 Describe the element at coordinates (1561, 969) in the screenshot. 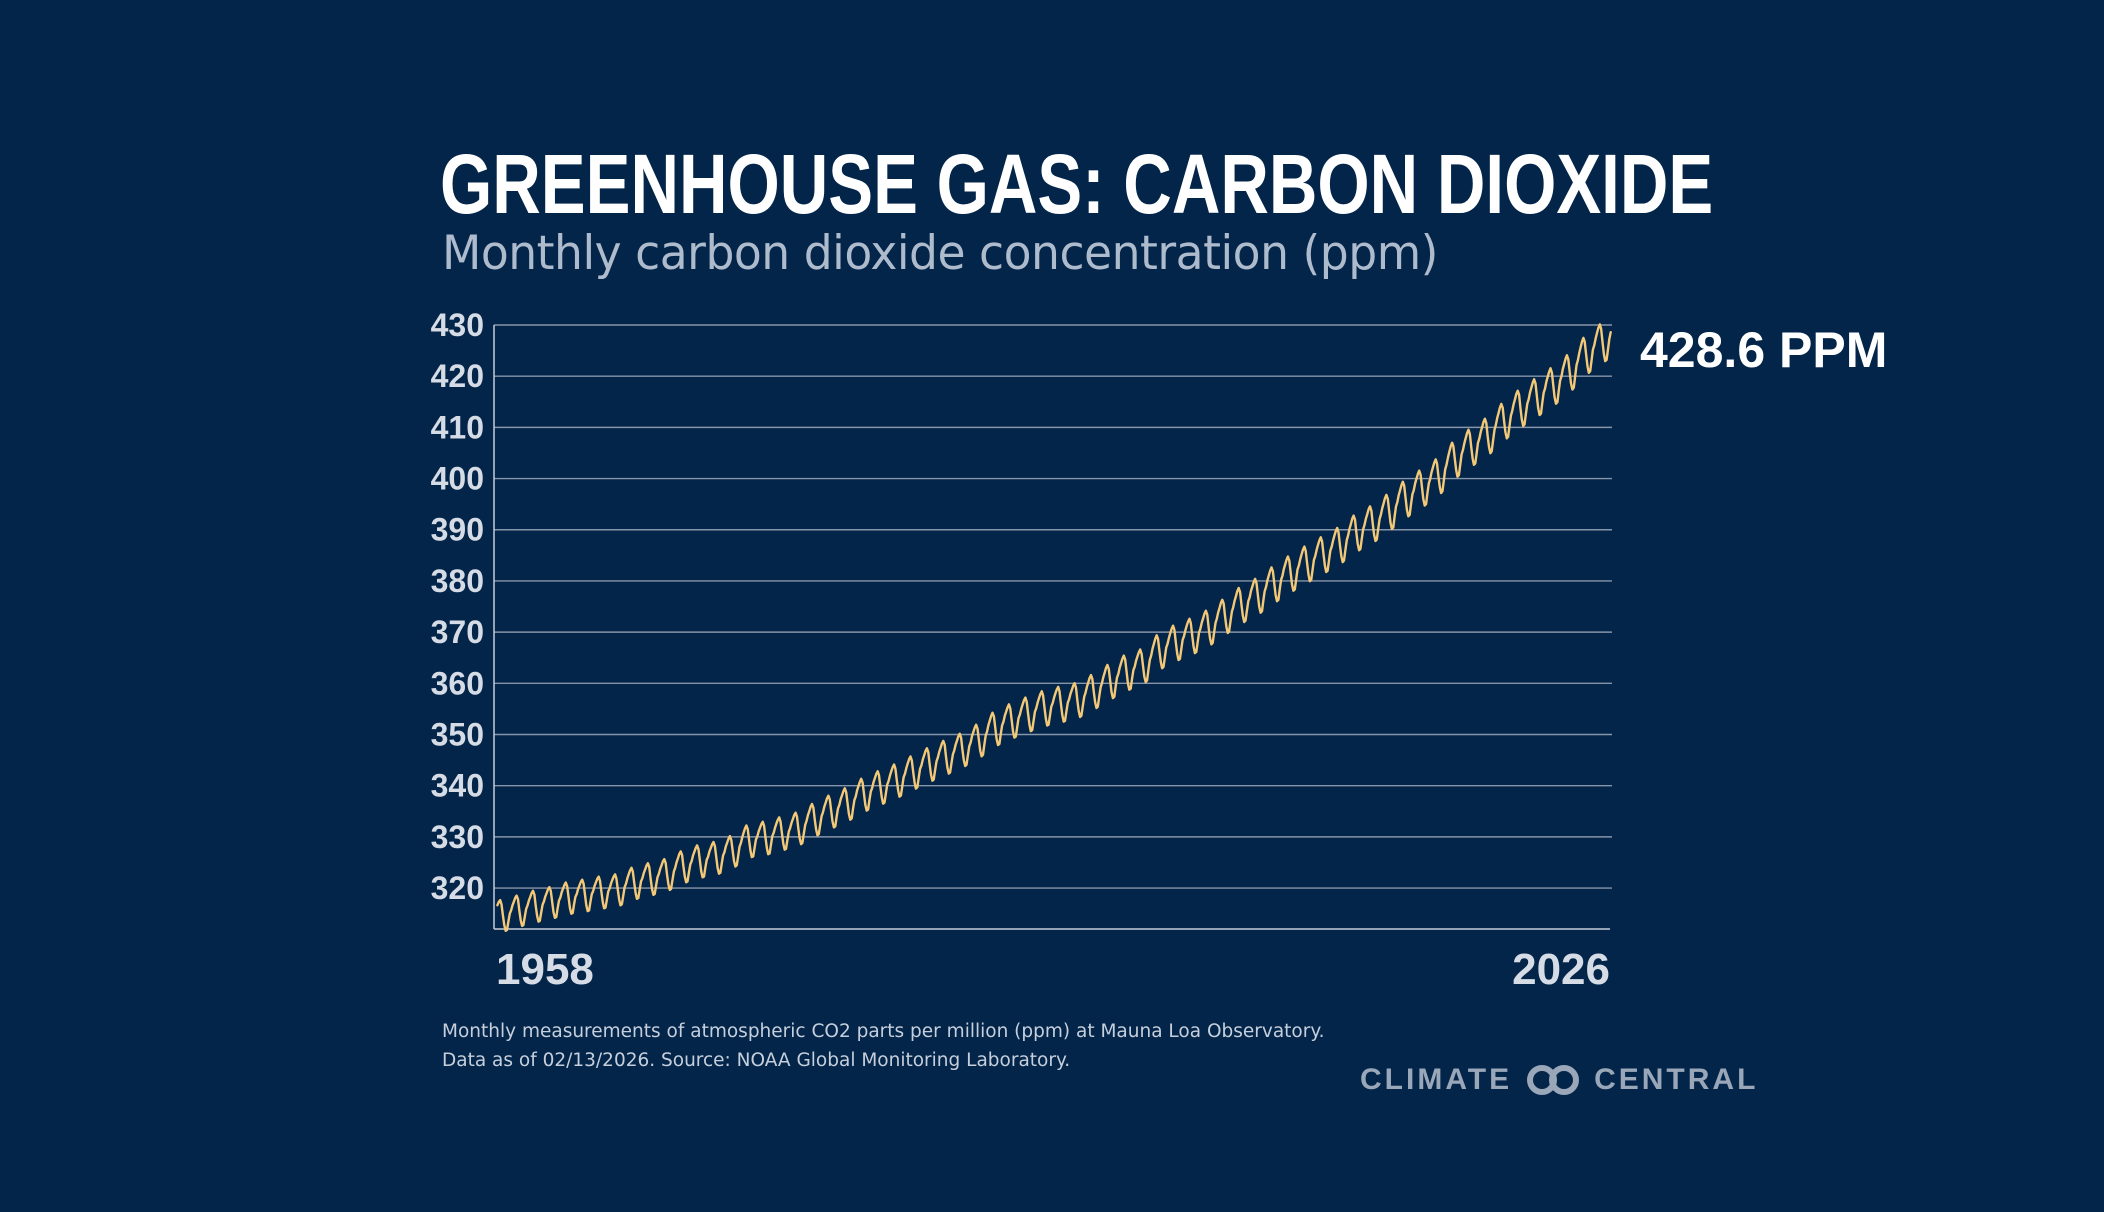

I see `x-tick-label-end: 2026` at that location.